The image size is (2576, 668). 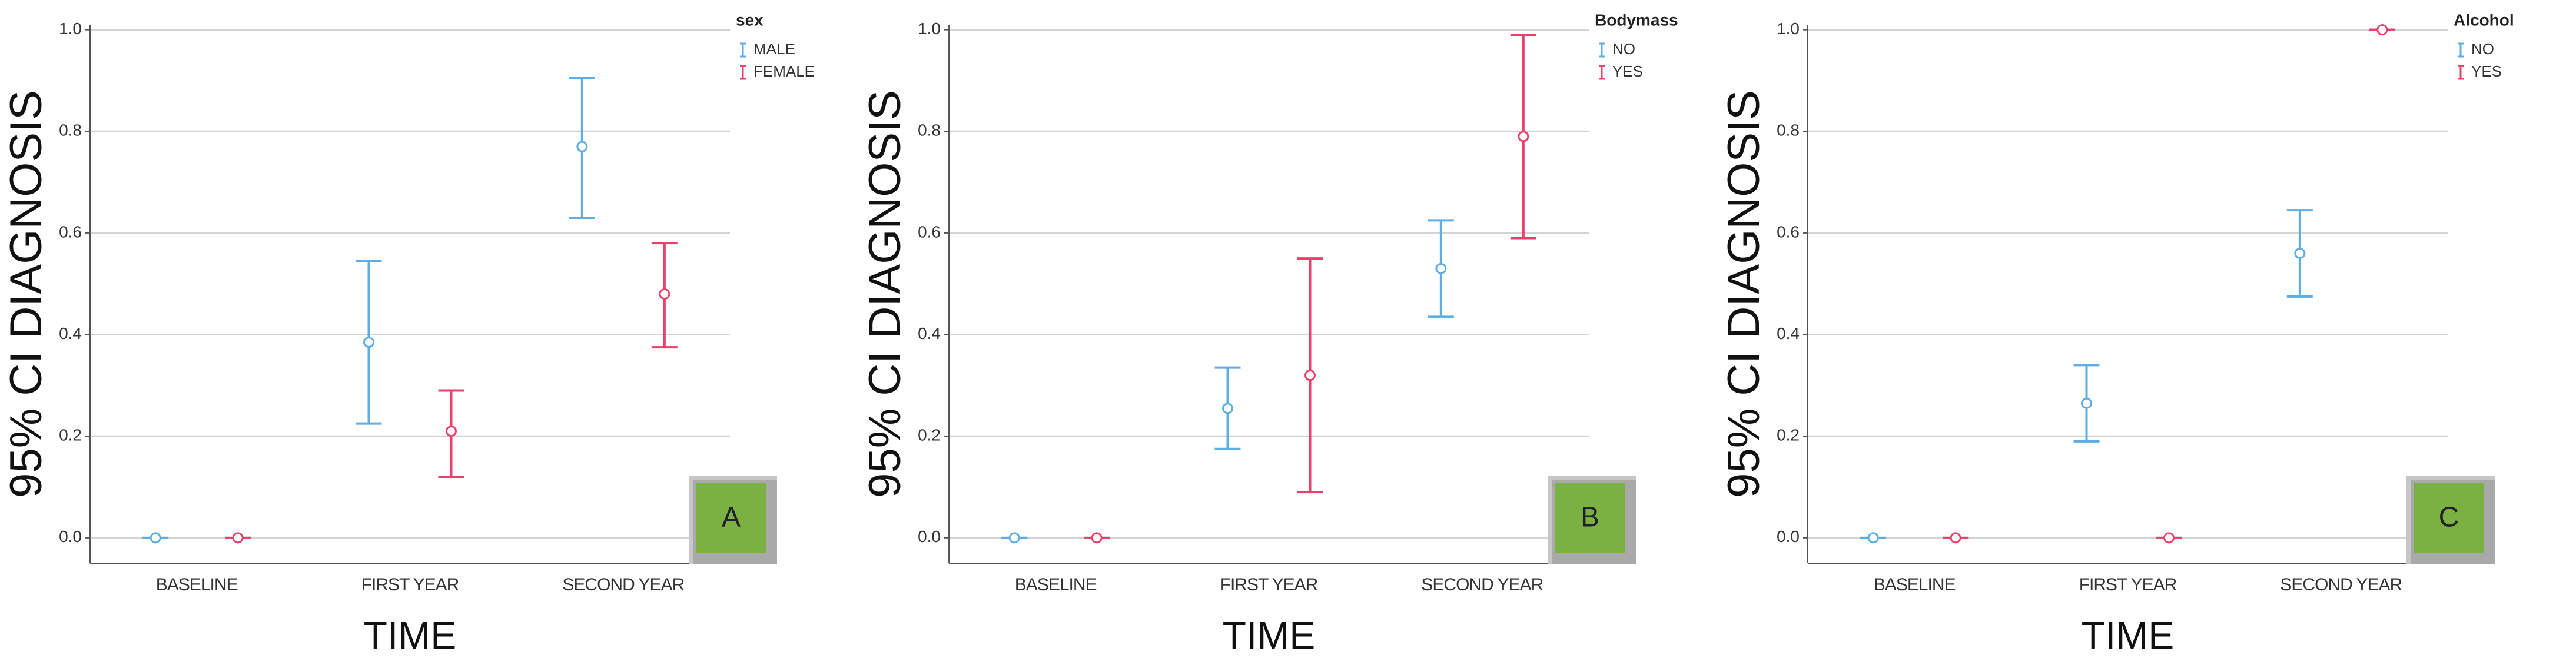 I want to click on legend-title: sex, so click(x=749, y=20).